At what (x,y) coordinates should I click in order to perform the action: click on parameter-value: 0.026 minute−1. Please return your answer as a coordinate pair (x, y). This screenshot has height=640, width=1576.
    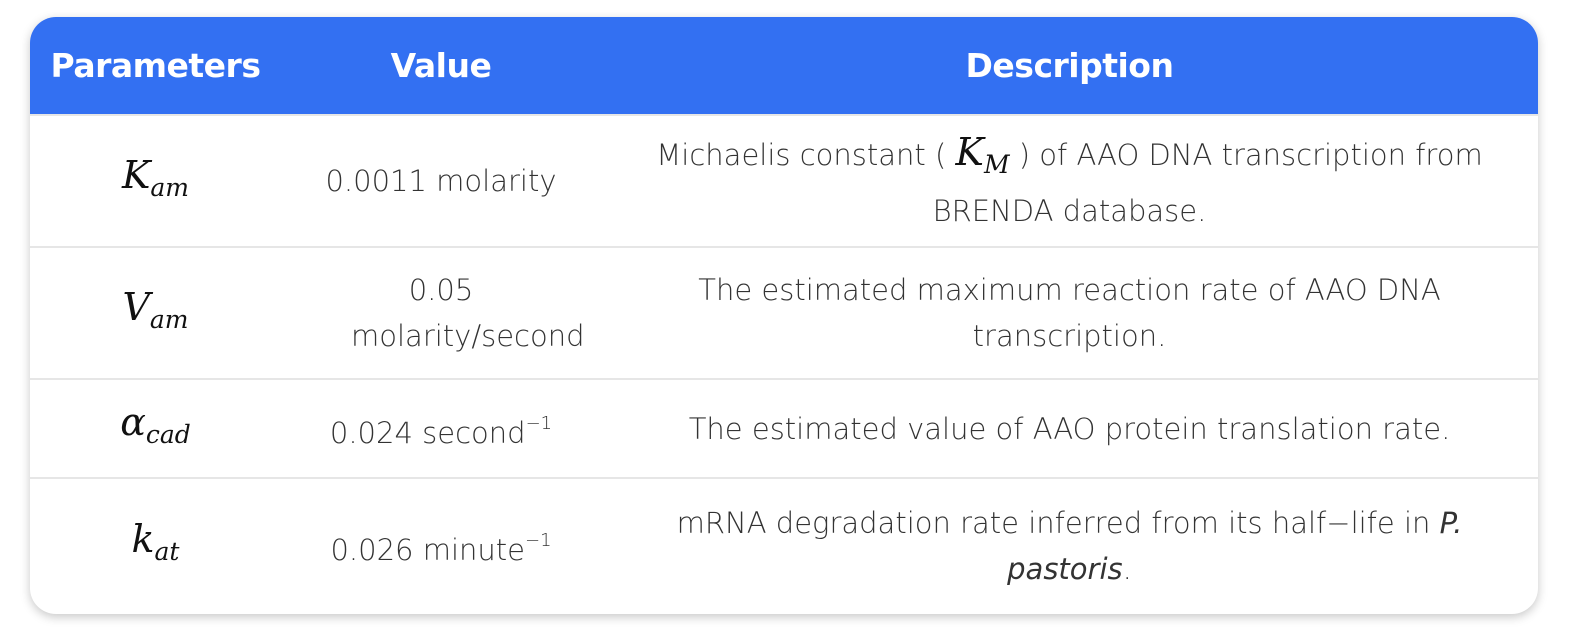
    Looking at the image, I should click on (441, 545).